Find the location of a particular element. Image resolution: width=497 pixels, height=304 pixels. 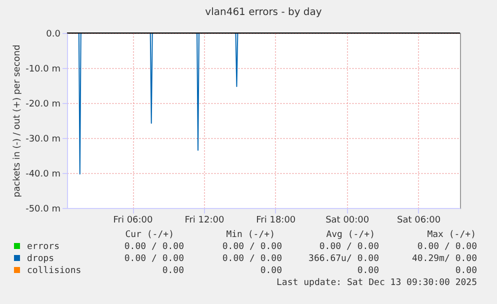

y-tick-label: -50.0 m is located at coordinates (43, 209).